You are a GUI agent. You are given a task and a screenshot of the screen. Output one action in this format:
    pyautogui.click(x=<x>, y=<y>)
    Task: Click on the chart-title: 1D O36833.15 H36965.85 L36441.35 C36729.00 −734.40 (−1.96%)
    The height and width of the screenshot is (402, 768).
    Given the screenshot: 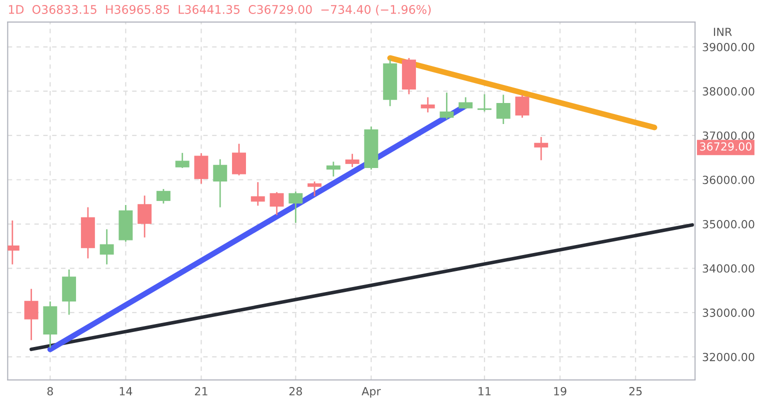 What is the action you would take?
    pyautogui.click(x=219, y=10)
    